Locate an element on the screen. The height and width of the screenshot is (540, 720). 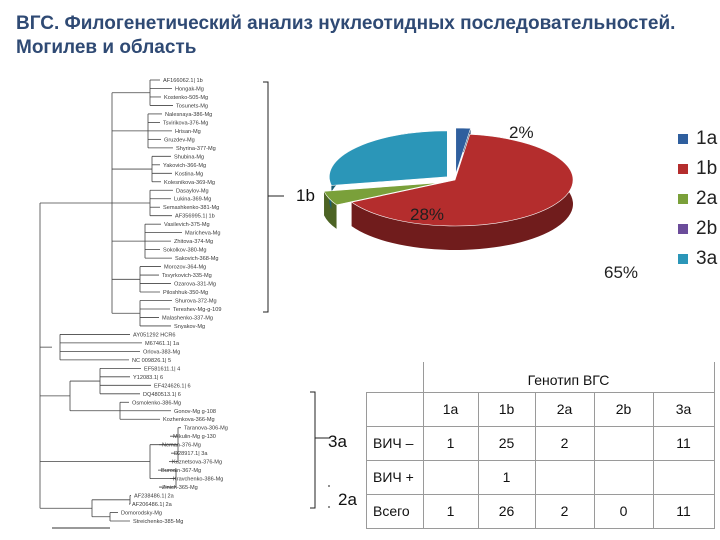
tree-leaf-label: Osmolenko-386-Mg is located at coordinates (156, 403).